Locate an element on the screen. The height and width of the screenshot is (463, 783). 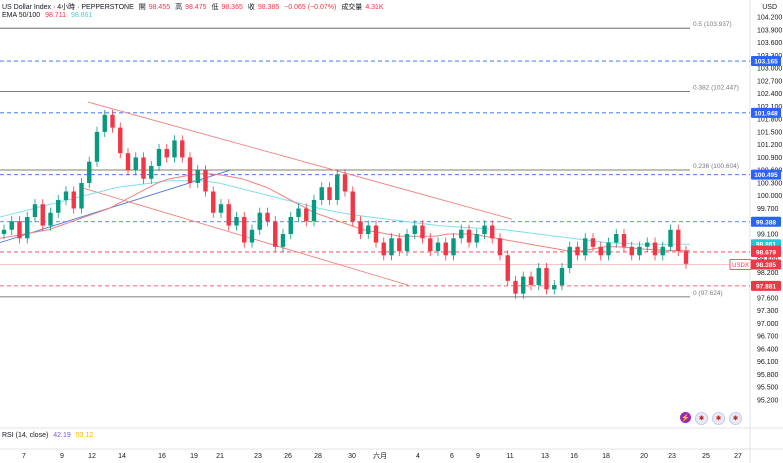
close-label: 收 is located at coordinates (251, 7).